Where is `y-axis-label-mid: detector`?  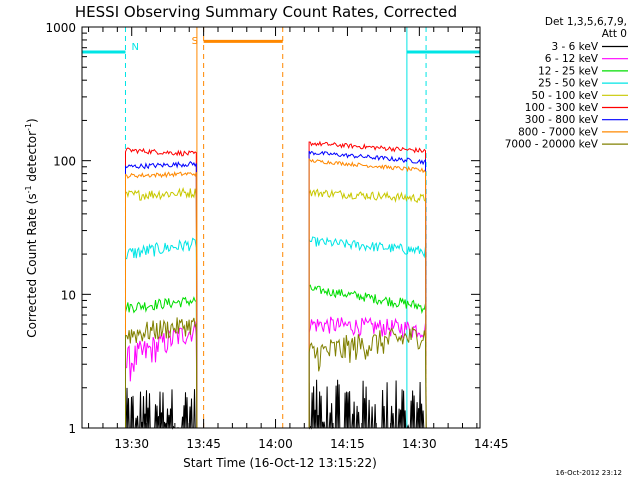
y-axis-label-mid: detector is located at coordinates (32, 158).